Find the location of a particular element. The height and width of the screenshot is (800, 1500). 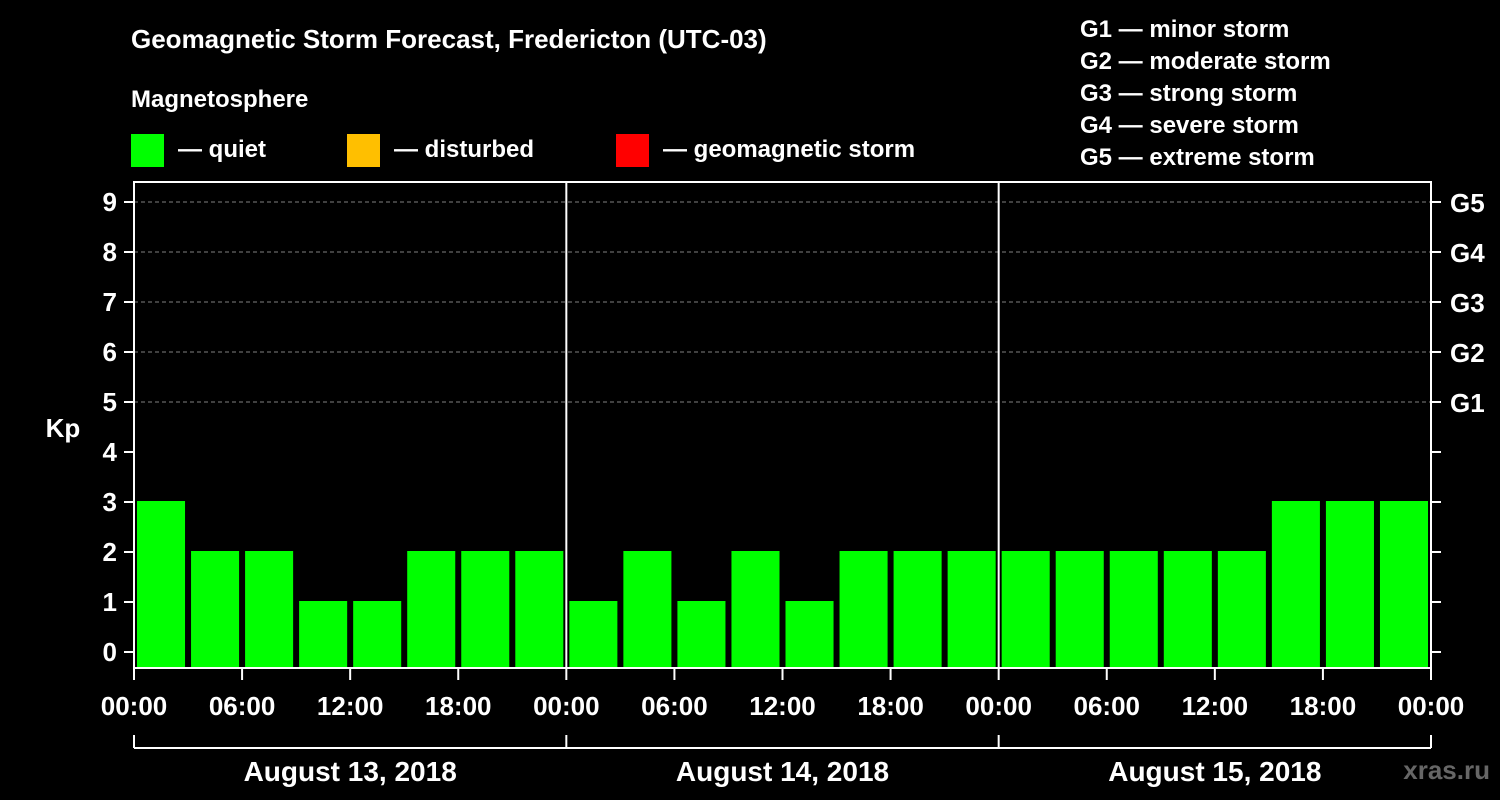

day-label: August 13, 2018 is located at coordinates (350, 771).